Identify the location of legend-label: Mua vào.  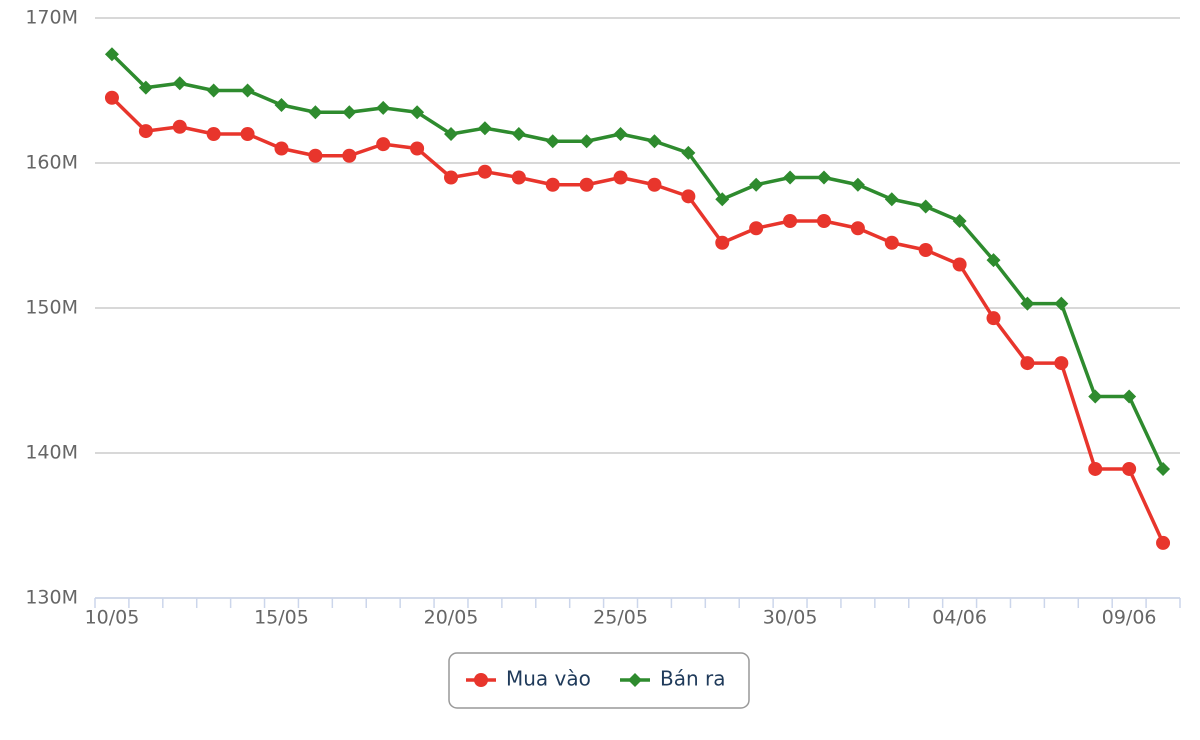
(548, 679).